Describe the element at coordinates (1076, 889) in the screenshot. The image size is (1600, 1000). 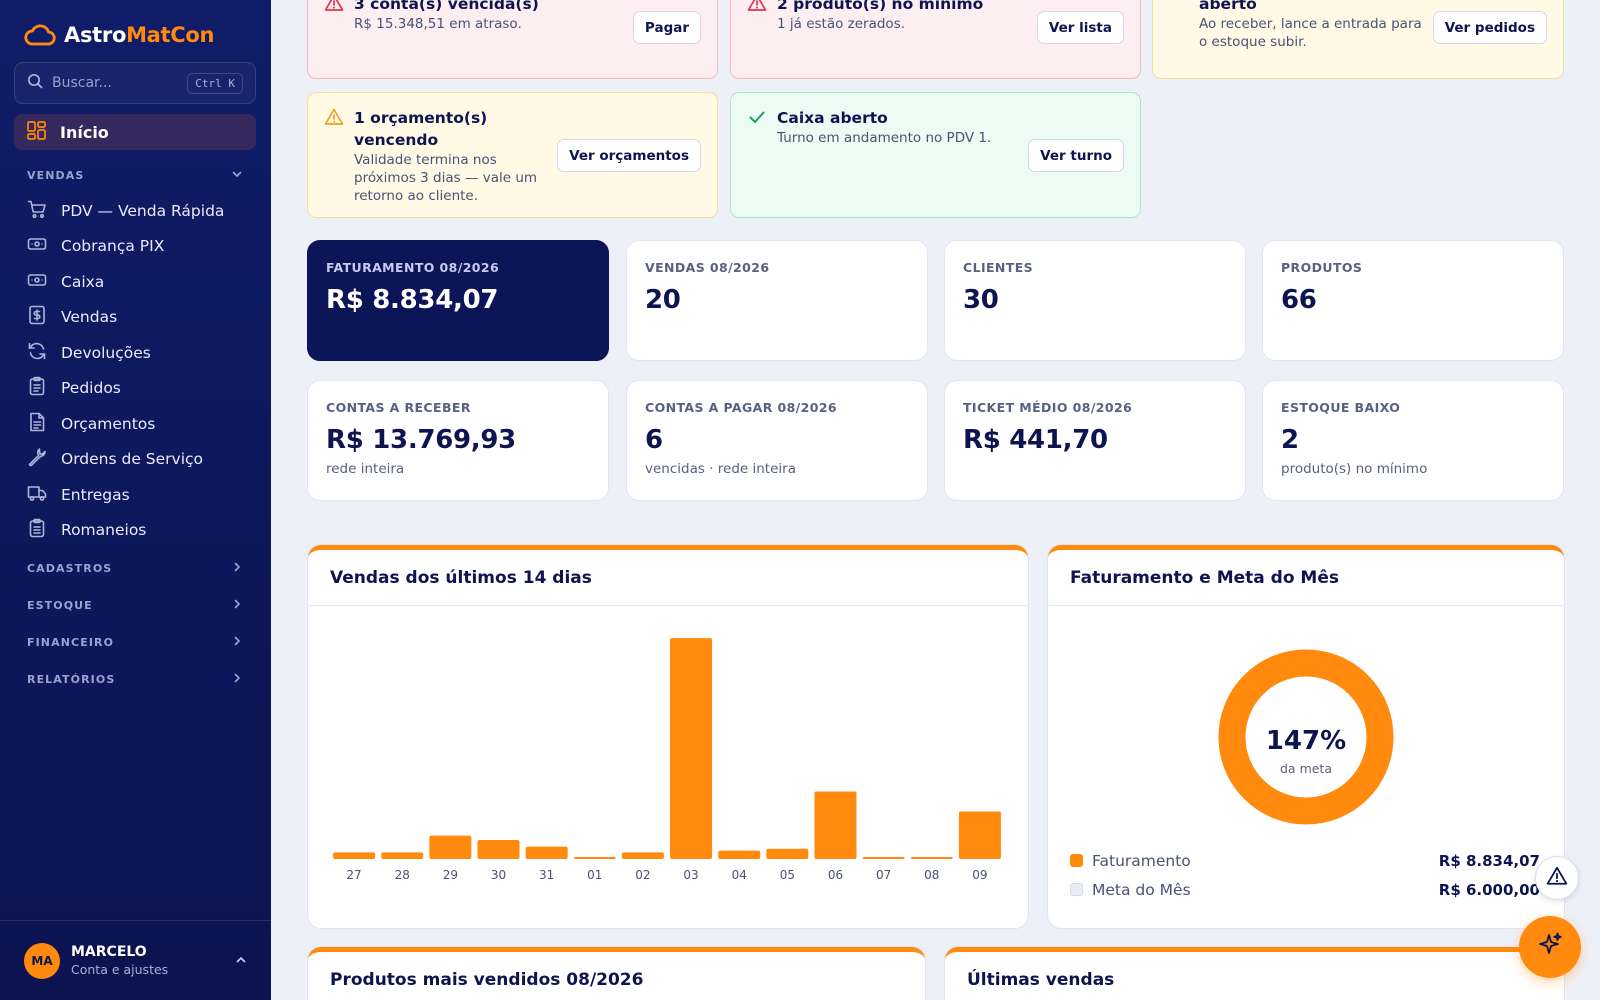
I see `legend-swatch` at that location.